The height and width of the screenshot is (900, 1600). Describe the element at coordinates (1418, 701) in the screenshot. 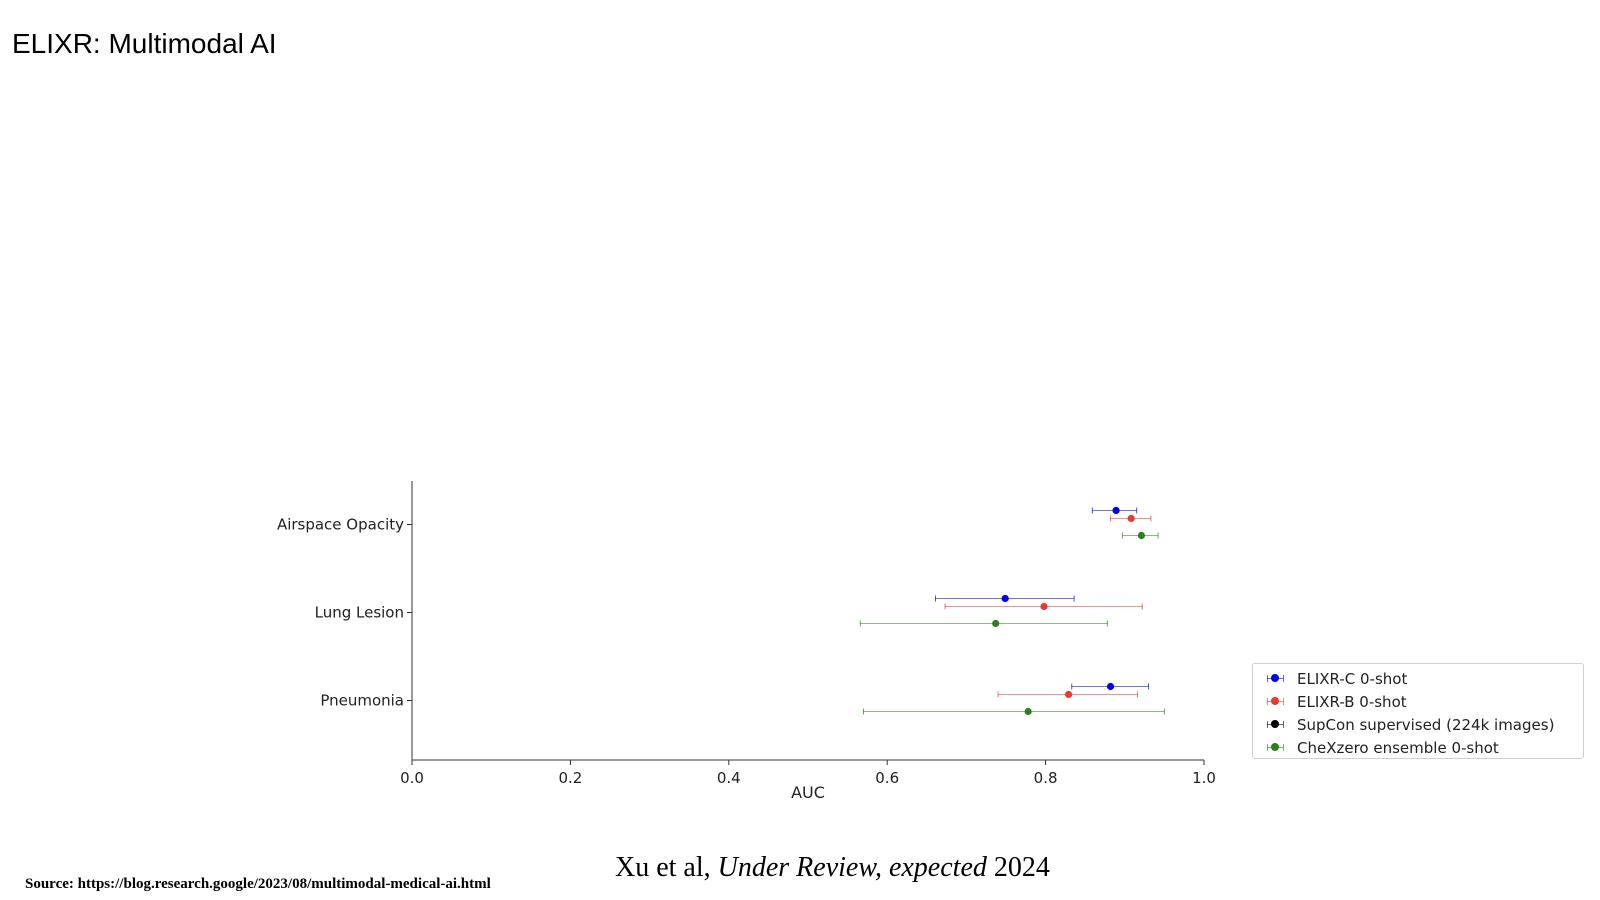

I see `legend-item: ELIXR-B 0-shot` at that location.